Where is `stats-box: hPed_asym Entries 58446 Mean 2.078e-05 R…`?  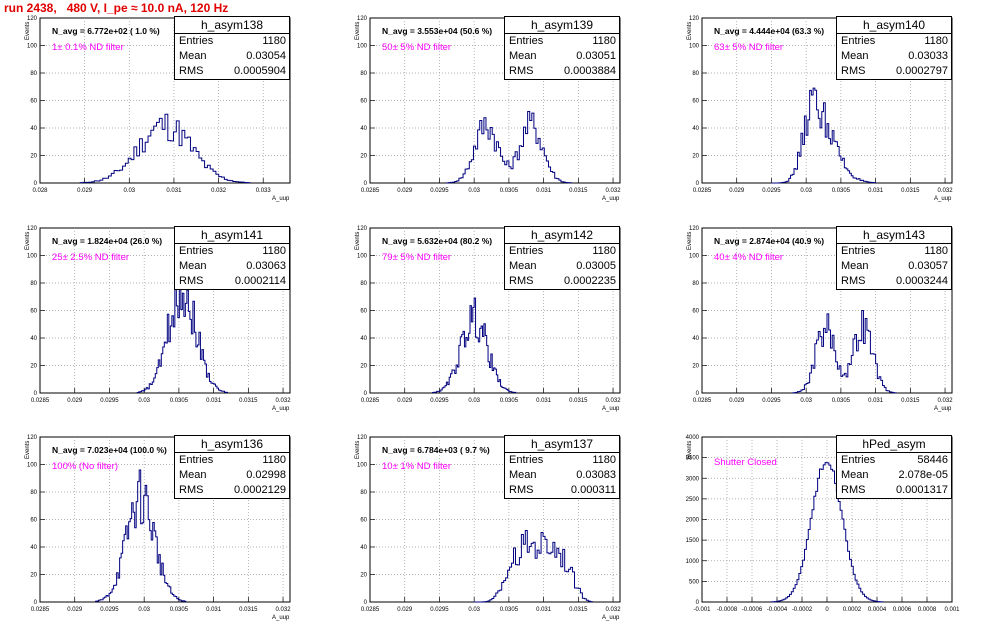
stats-box: hPed_asym Entries 58446 Mean 2.078e-05 R… is located at coordinates (894, 467).